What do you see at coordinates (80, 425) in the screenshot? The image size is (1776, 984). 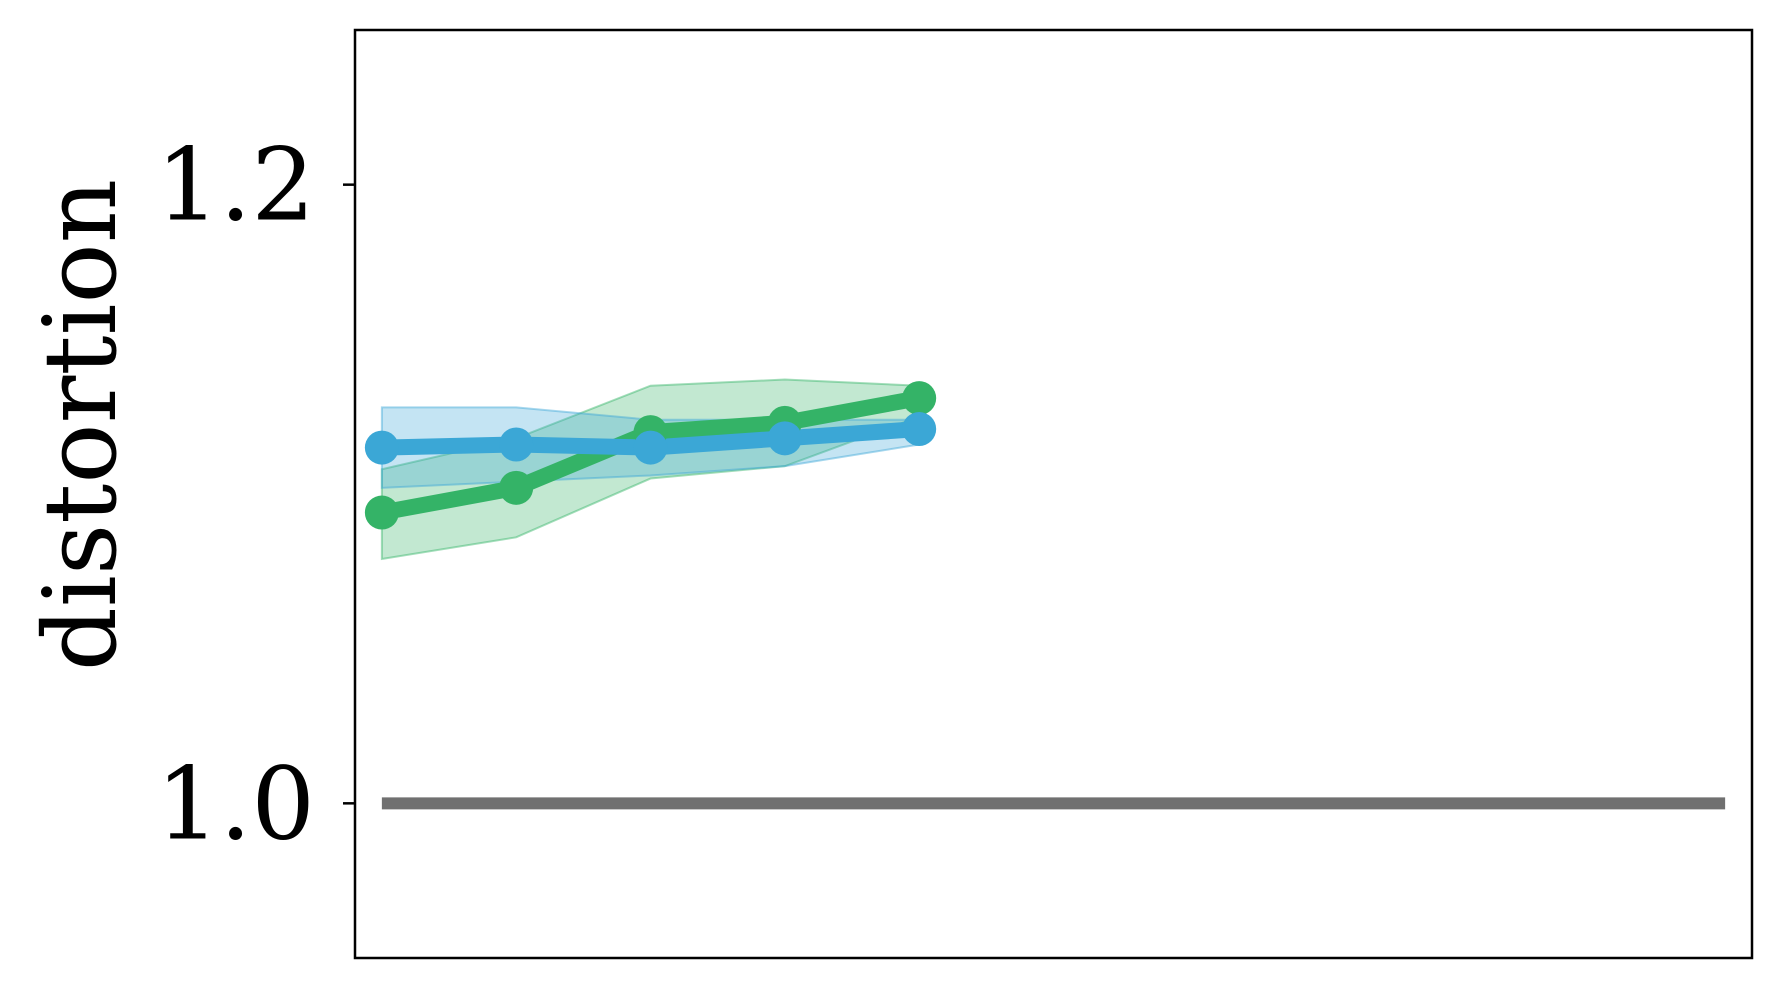 I see `y-axis-label: distortion` at bounding box center [80, 425].